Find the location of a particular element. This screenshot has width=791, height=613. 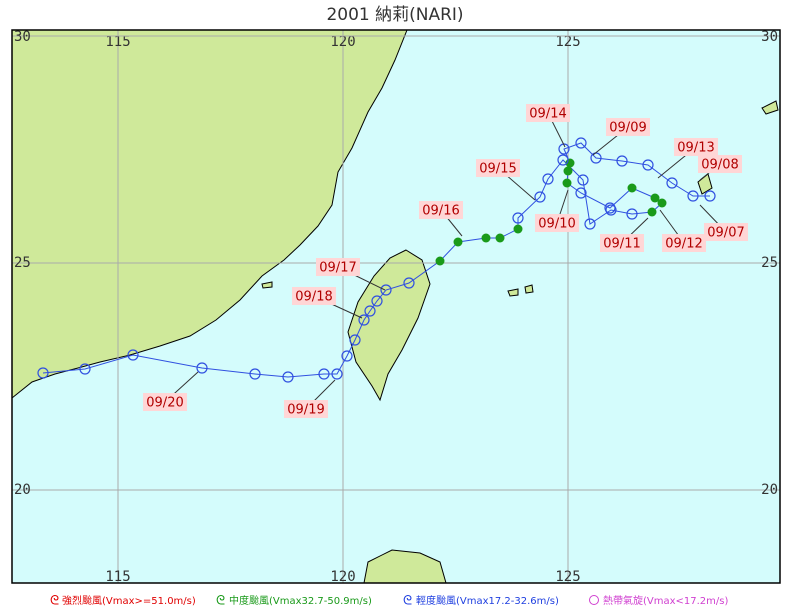

date-label: 09/18 is located at coordinates (313, 297).